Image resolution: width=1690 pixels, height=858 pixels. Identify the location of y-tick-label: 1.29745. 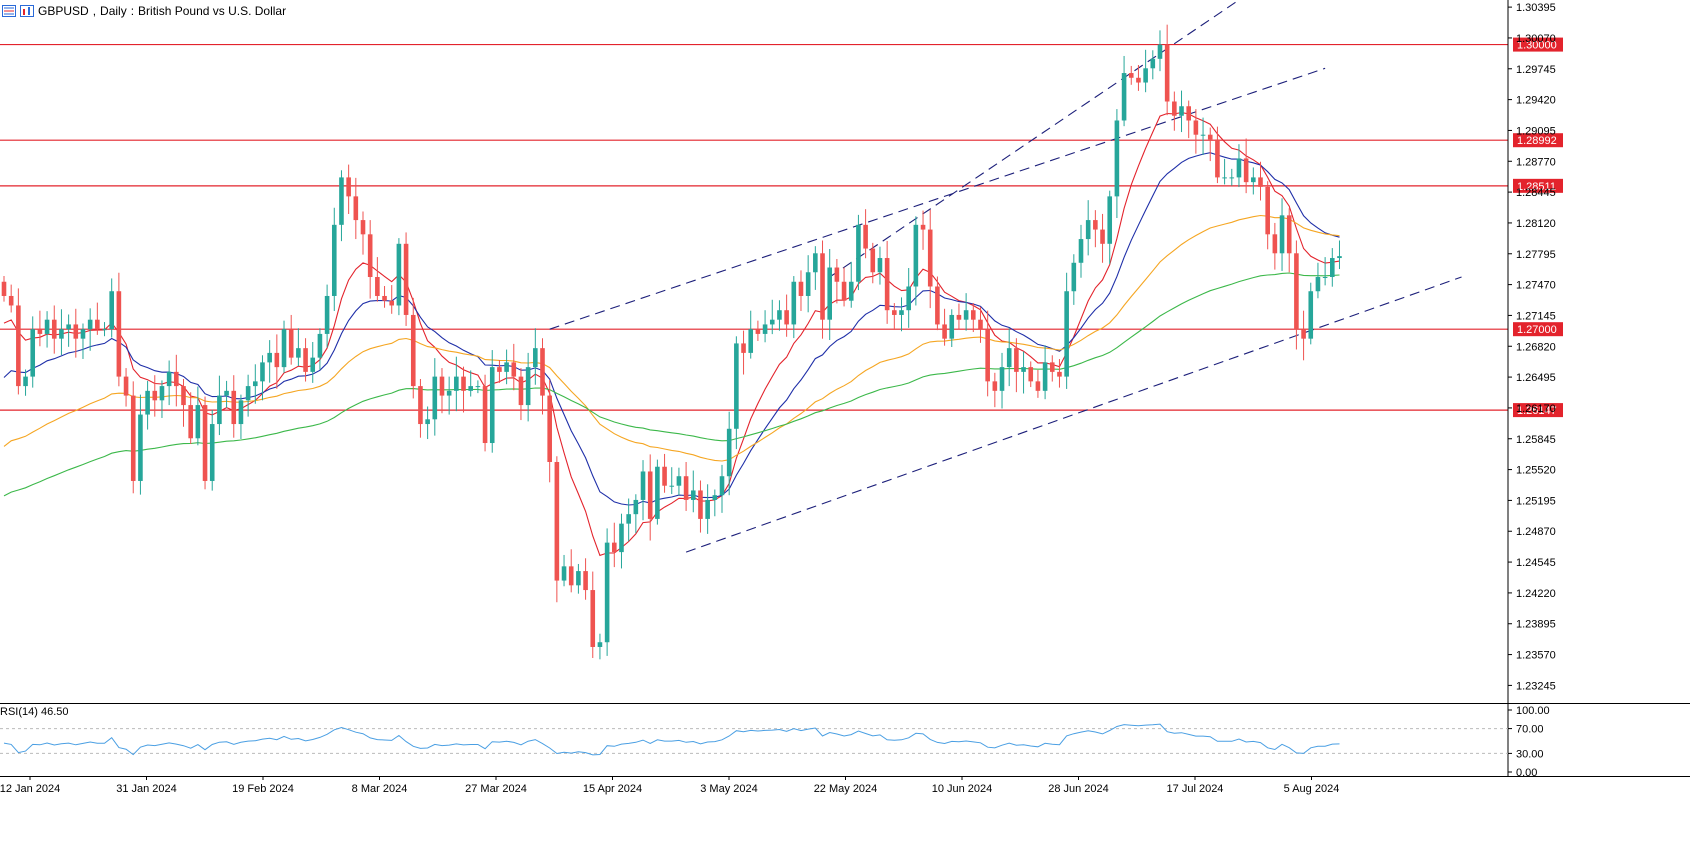
(1536, 70).